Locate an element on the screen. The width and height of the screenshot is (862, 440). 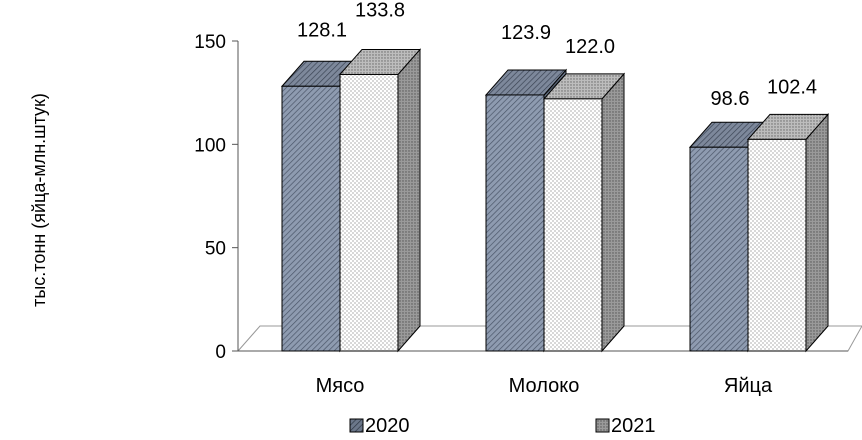
y-tick-label: 0 is located at coordinates (220, 352).